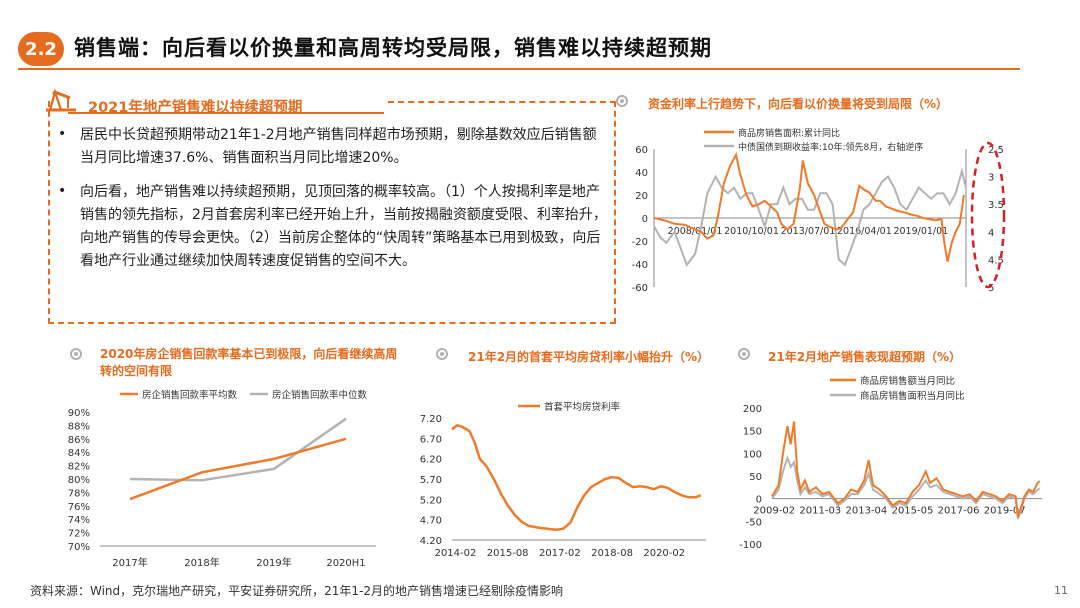 The image size is (1080, 608). I want to click on x-tick-label: 2010/10/01, so click(751, 231).